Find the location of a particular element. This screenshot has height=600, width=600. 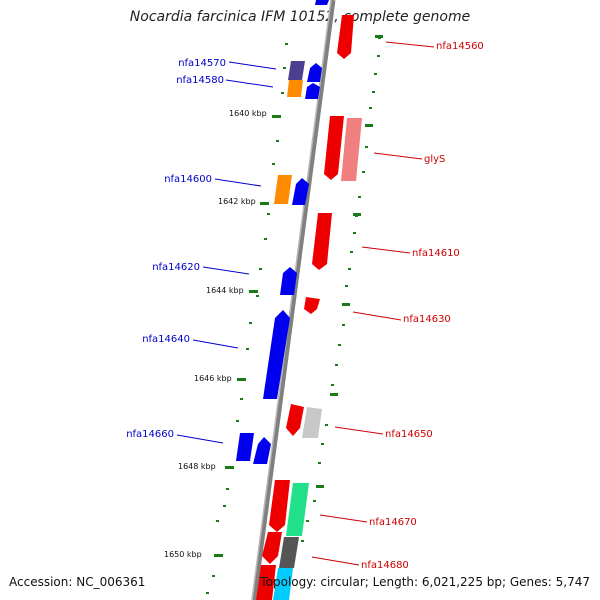

gene-label-nfa14680: nfa14680 is located at coordinates (385, 565).